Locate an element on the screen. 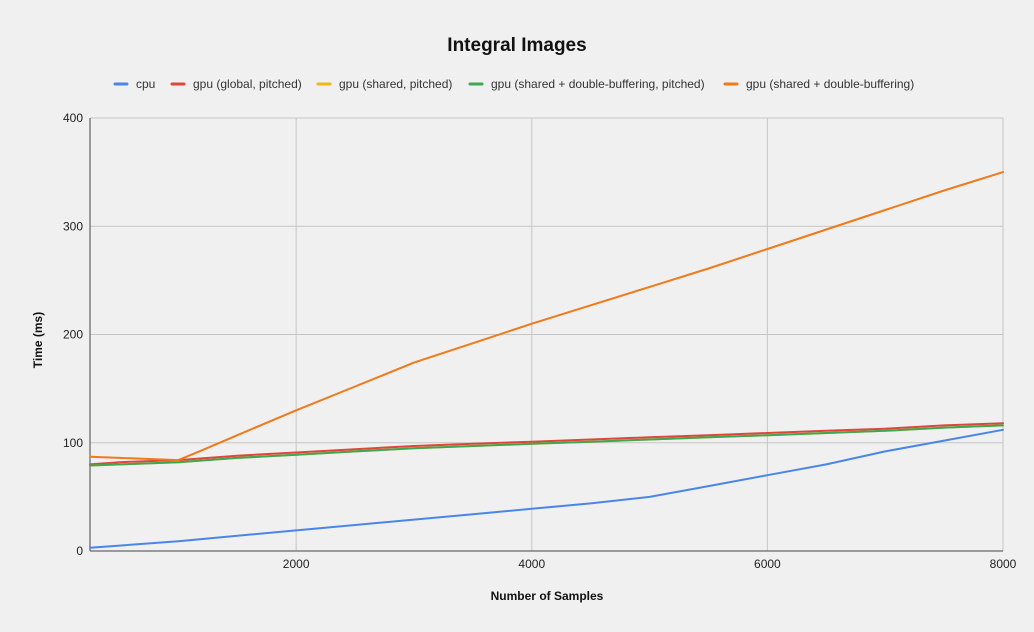 Image resolution: width=1034 pixels, height=632 pixels. x-tick-label: 8000 is located at coordinates (1003, 564).